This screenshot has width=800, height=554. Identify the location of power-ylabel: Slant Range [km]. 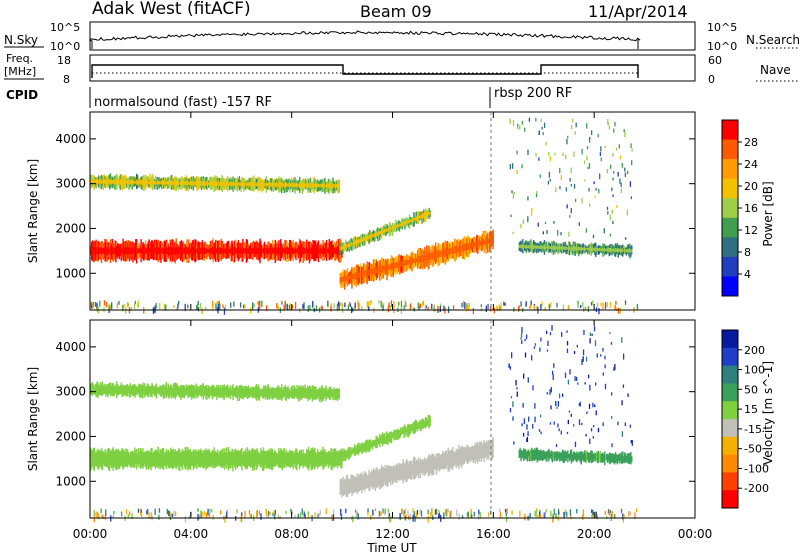
(33, 211).